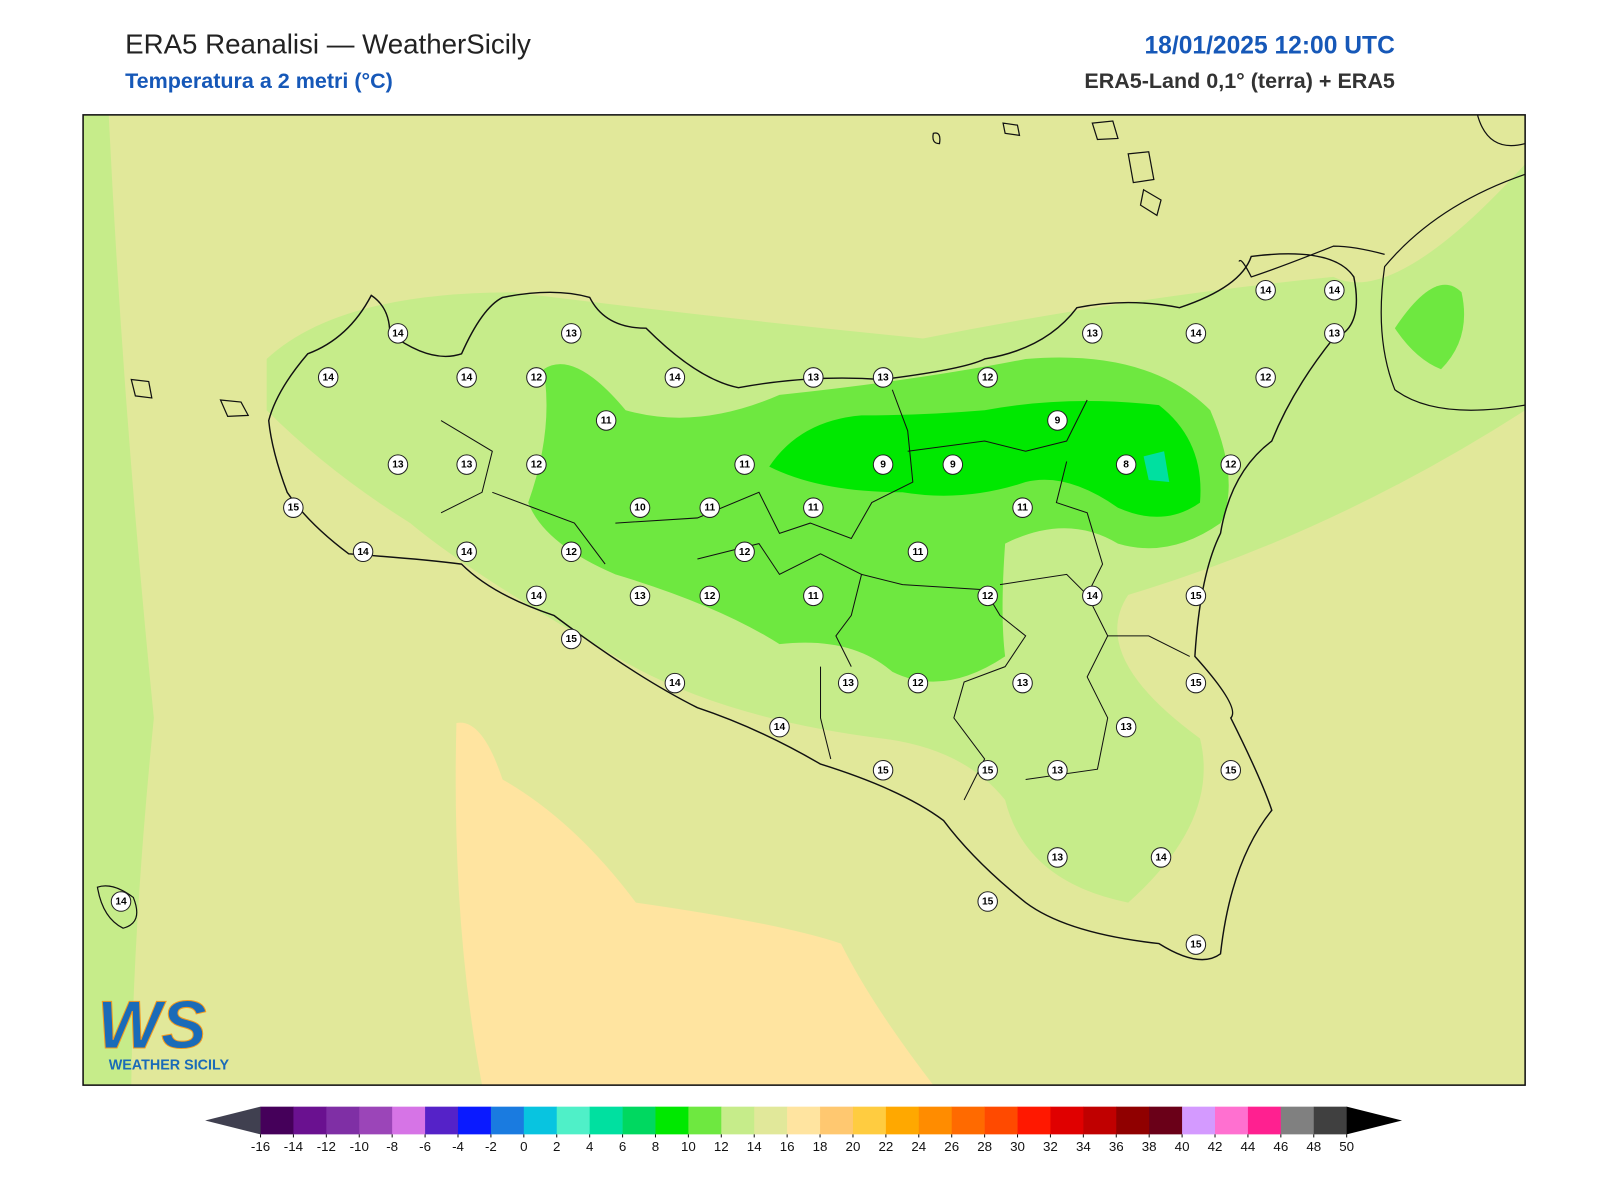 The width and height of the screenshot is (1600, 1200). What do you see at coordinates (688, 1146) in the screenshot?
I see `colorbar-tick-label: 10` at bounding box center [688, 1146].